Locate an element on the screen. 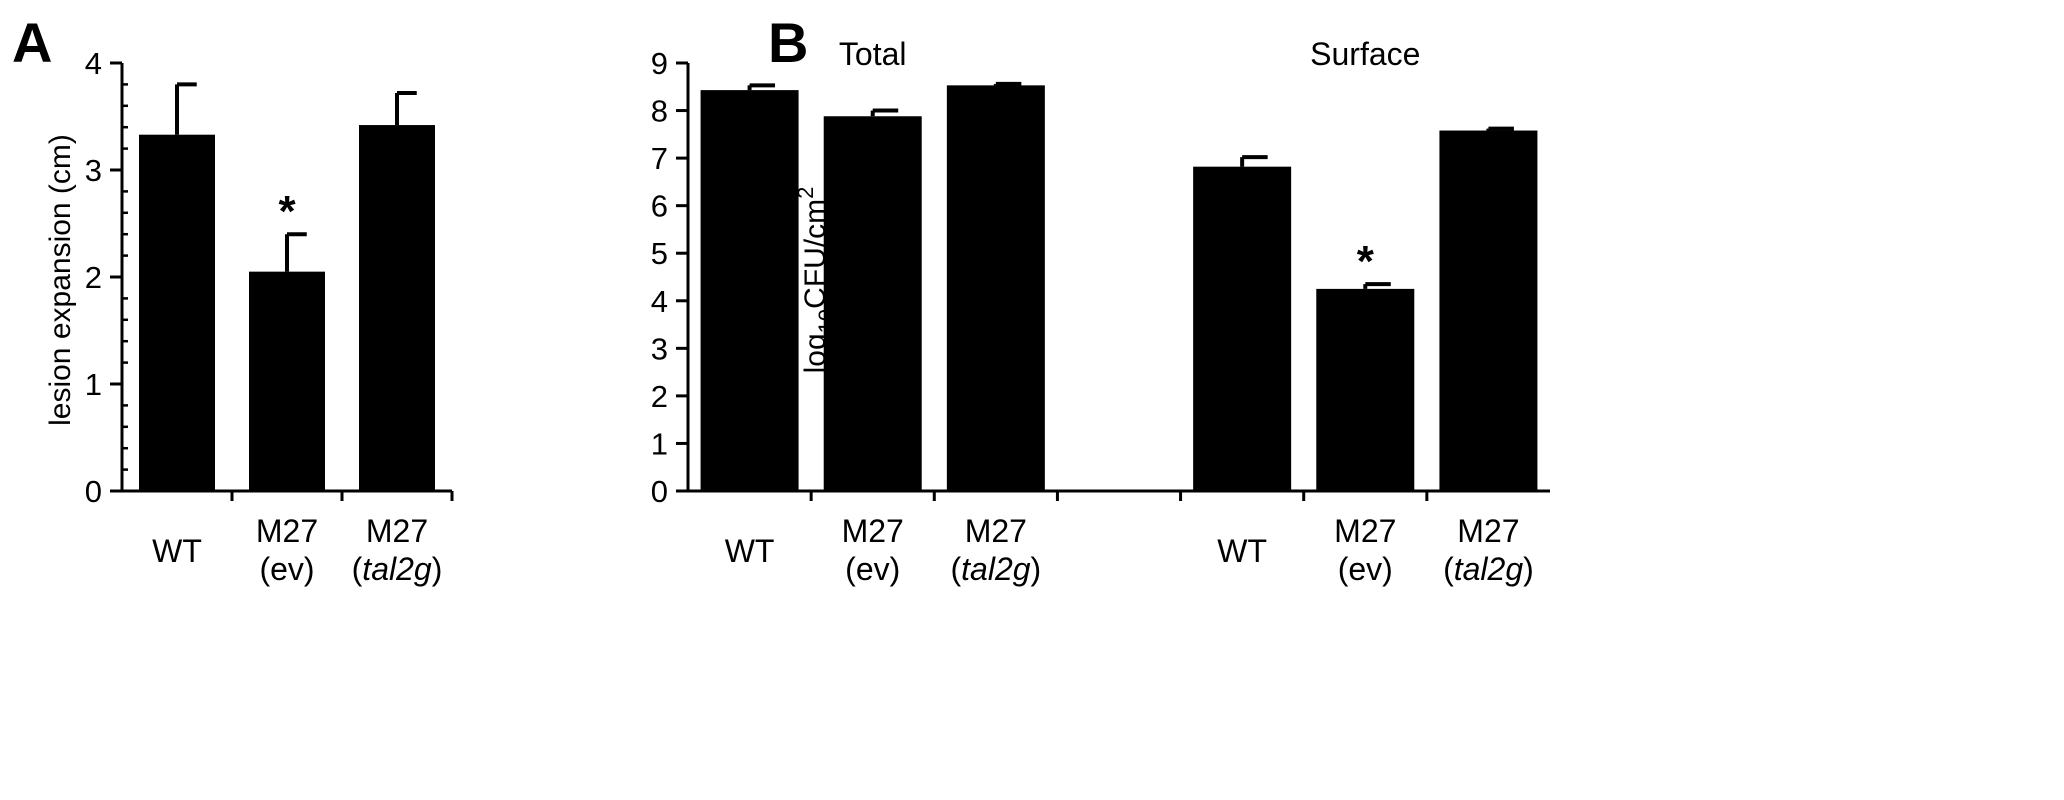 This screenshot has width=2064, height=800. panel-b-y-ticks: 0 1 2 3 4 5 6 7 8 9 is located at coordinates (669, 277).